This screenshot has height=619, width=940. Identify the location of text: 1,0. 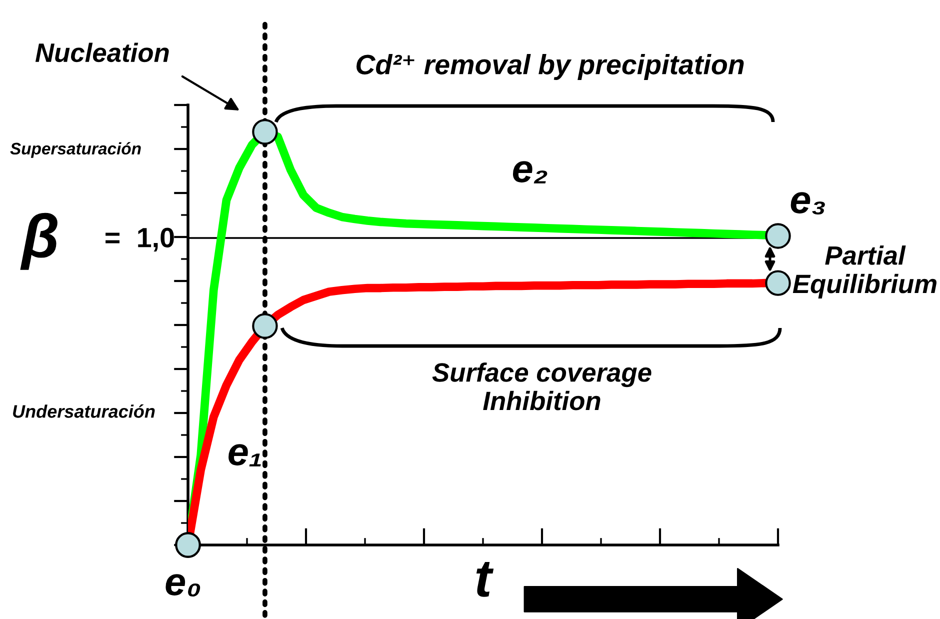
(156, 240).